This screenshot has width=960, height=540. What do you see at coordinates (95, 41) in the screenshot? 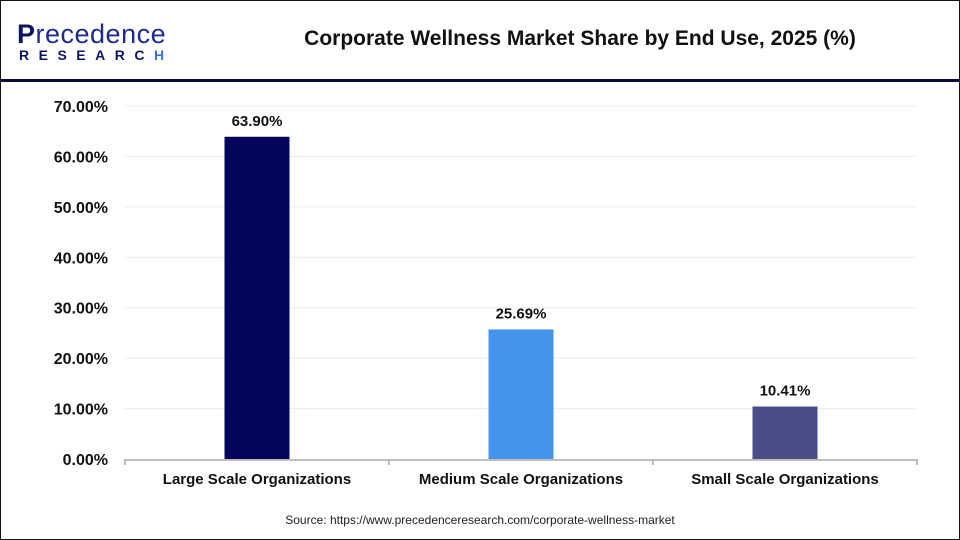
I see `precedence-research-logo: Precedence RESEARCH` at bounding box center [95, 41].